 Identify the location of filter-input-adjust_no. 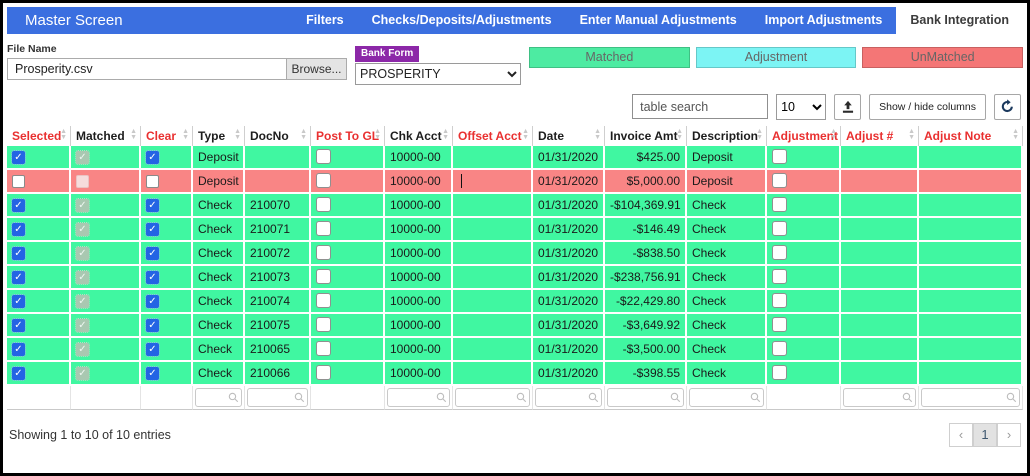
(879, 397).